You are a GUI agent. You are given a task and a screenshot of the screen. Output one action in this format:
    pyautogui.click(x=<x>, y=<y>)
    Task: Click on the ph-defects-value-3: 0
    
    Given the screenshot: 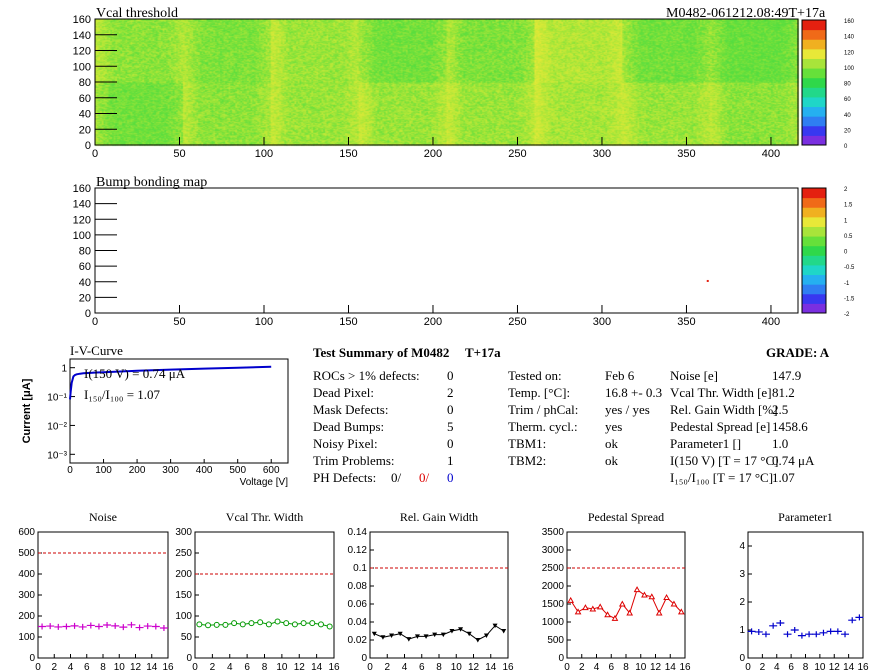 What is the action you would take?
    pyautogui.click(x=450, y=477)
    